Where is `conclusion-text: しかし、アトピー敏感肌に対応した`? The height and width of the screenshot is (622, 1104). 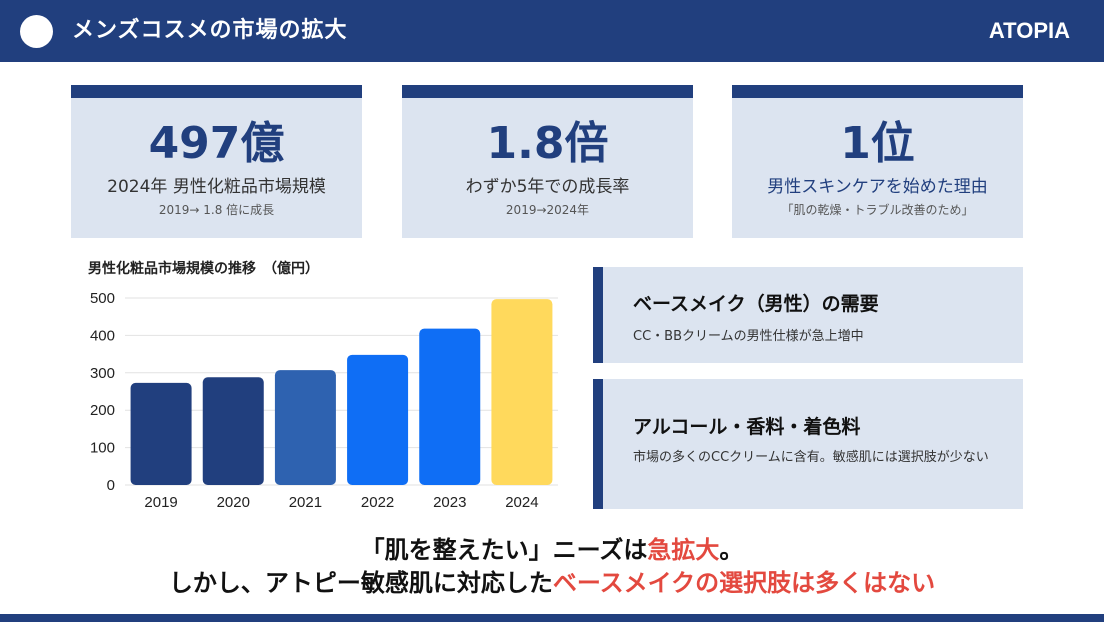 conclusion-text: しかし、アトピー敏感肌に対応した is located at coordinates (360, 583).